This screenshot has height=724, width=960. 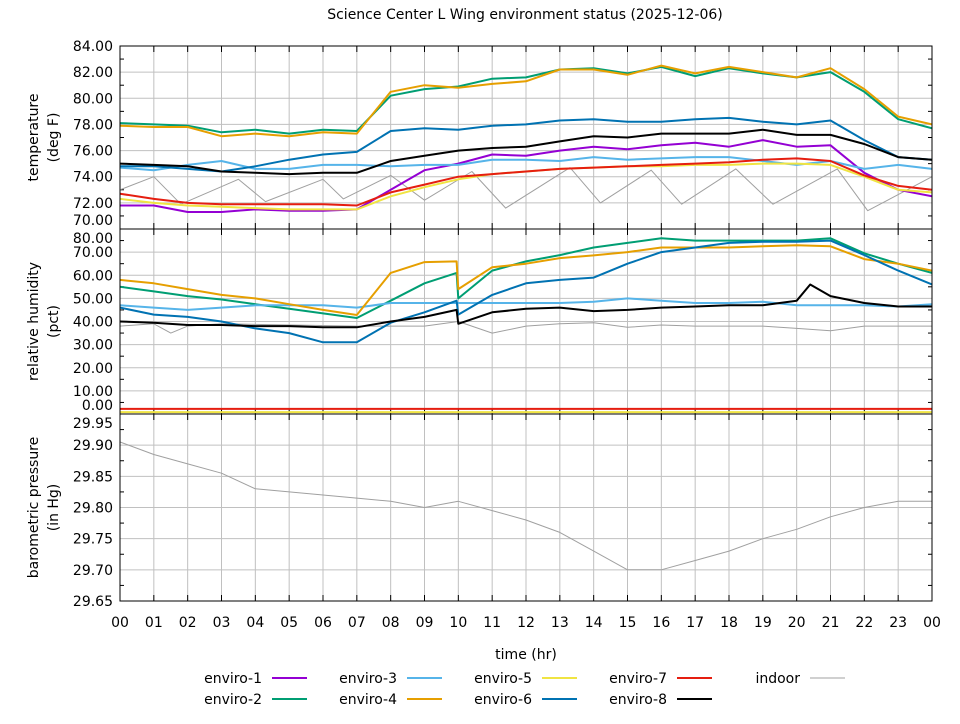 What do you see at coordinates (34, 321) in the screenshot?
I see `y-axis-label: relative humidity` at bounding box center [34, 321].